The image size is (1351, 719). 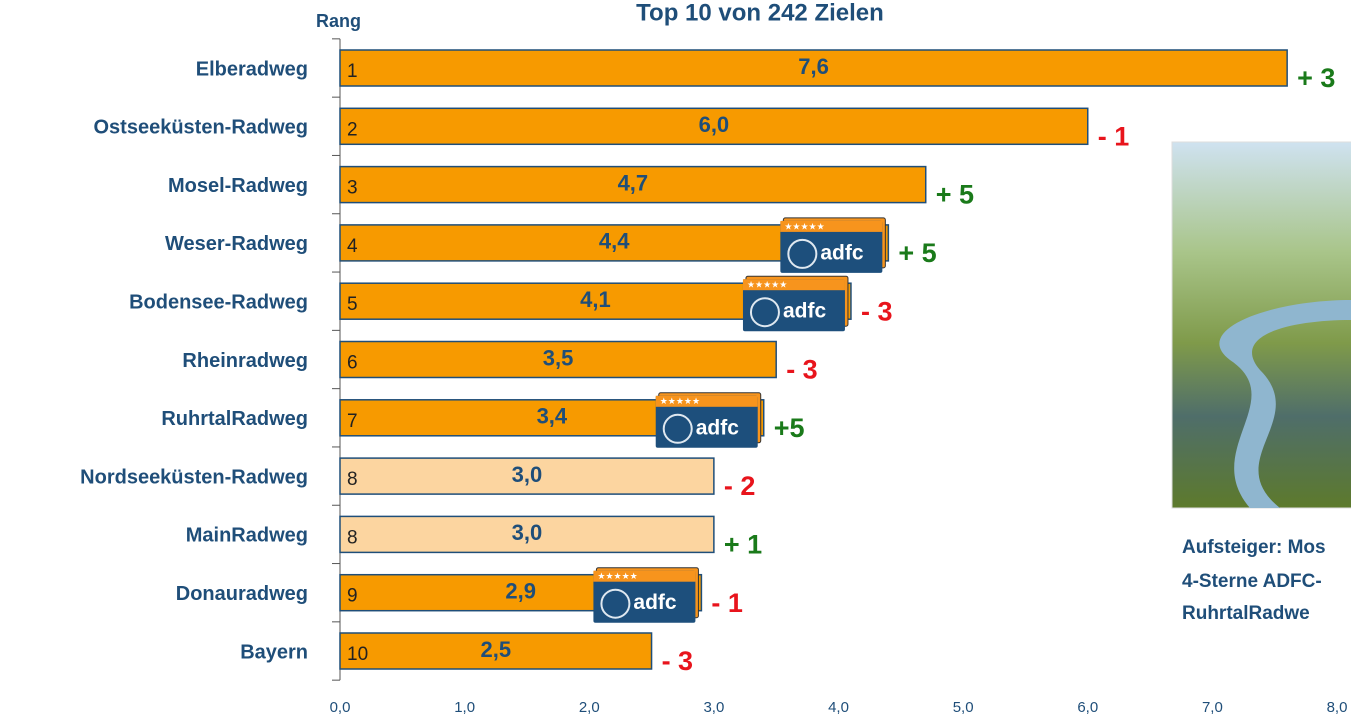 What do you see at coordinates (352, 363) in the screenshot?
I see `rank-label: 6` at bounding box center [352, 363].